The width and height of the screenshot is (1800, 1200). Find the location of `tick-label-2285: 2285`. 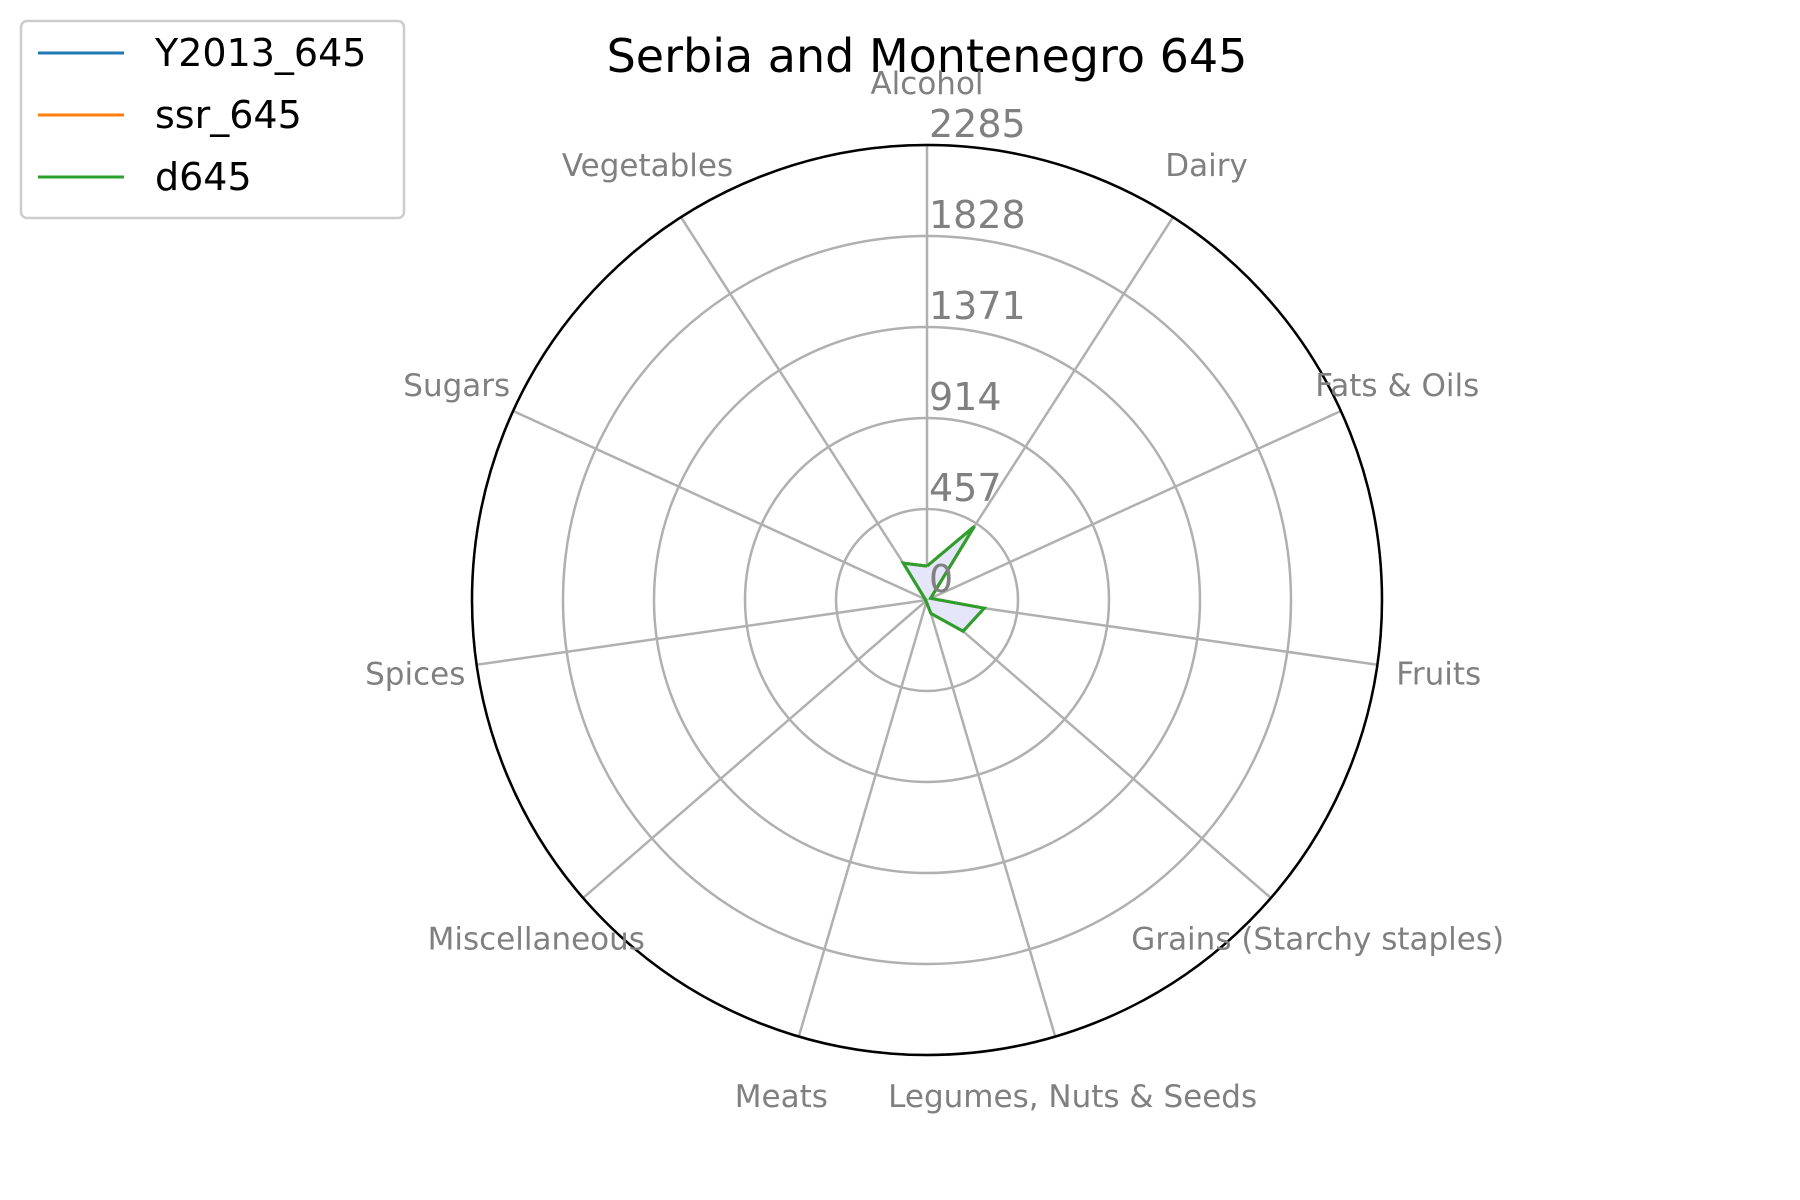

tick-label-2285: 2285 is located at coordinates (977, 124).